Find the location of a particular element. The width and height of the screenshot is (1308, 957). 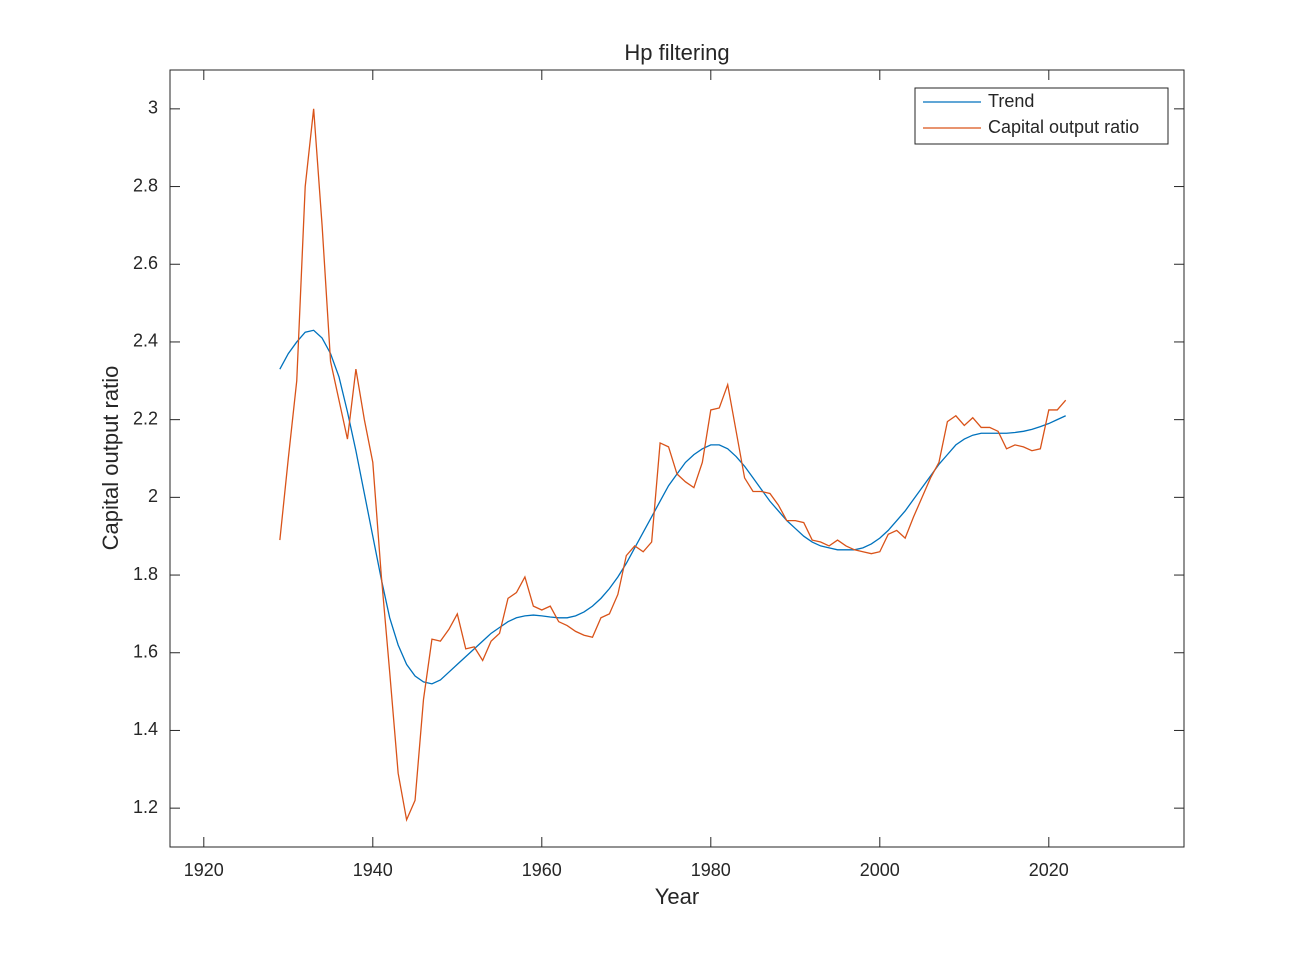

x-tick-label: 2020 is located at coordinates (1049, 870).